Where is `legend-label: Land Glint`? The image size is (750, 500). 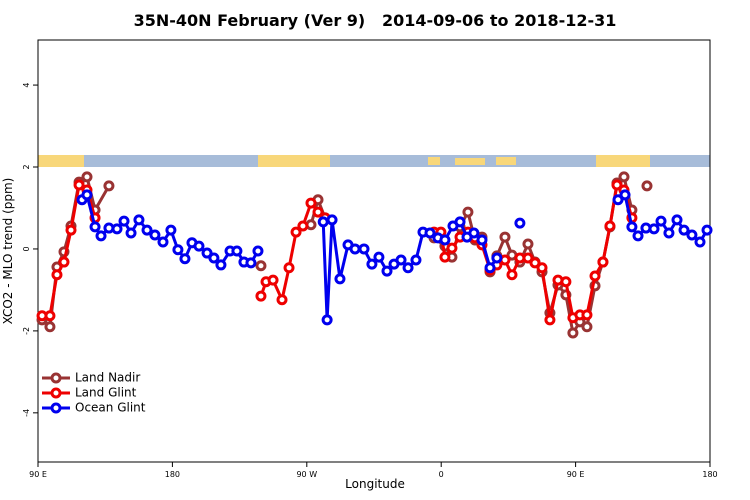 legend-label: Land Glint is located at coordinates (106, 393).